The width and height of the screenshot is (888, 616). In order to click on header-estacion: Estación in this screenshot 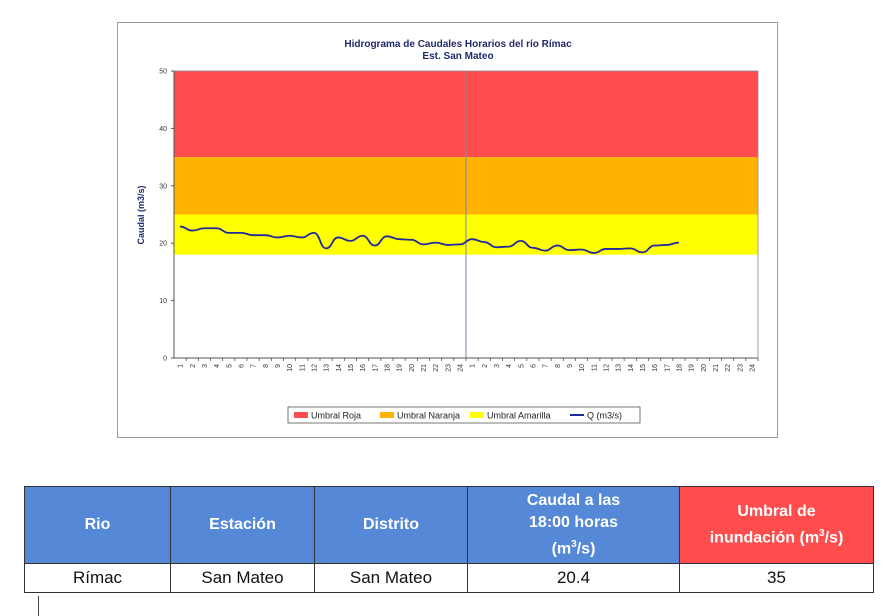, I will do `click(242, 525)`.